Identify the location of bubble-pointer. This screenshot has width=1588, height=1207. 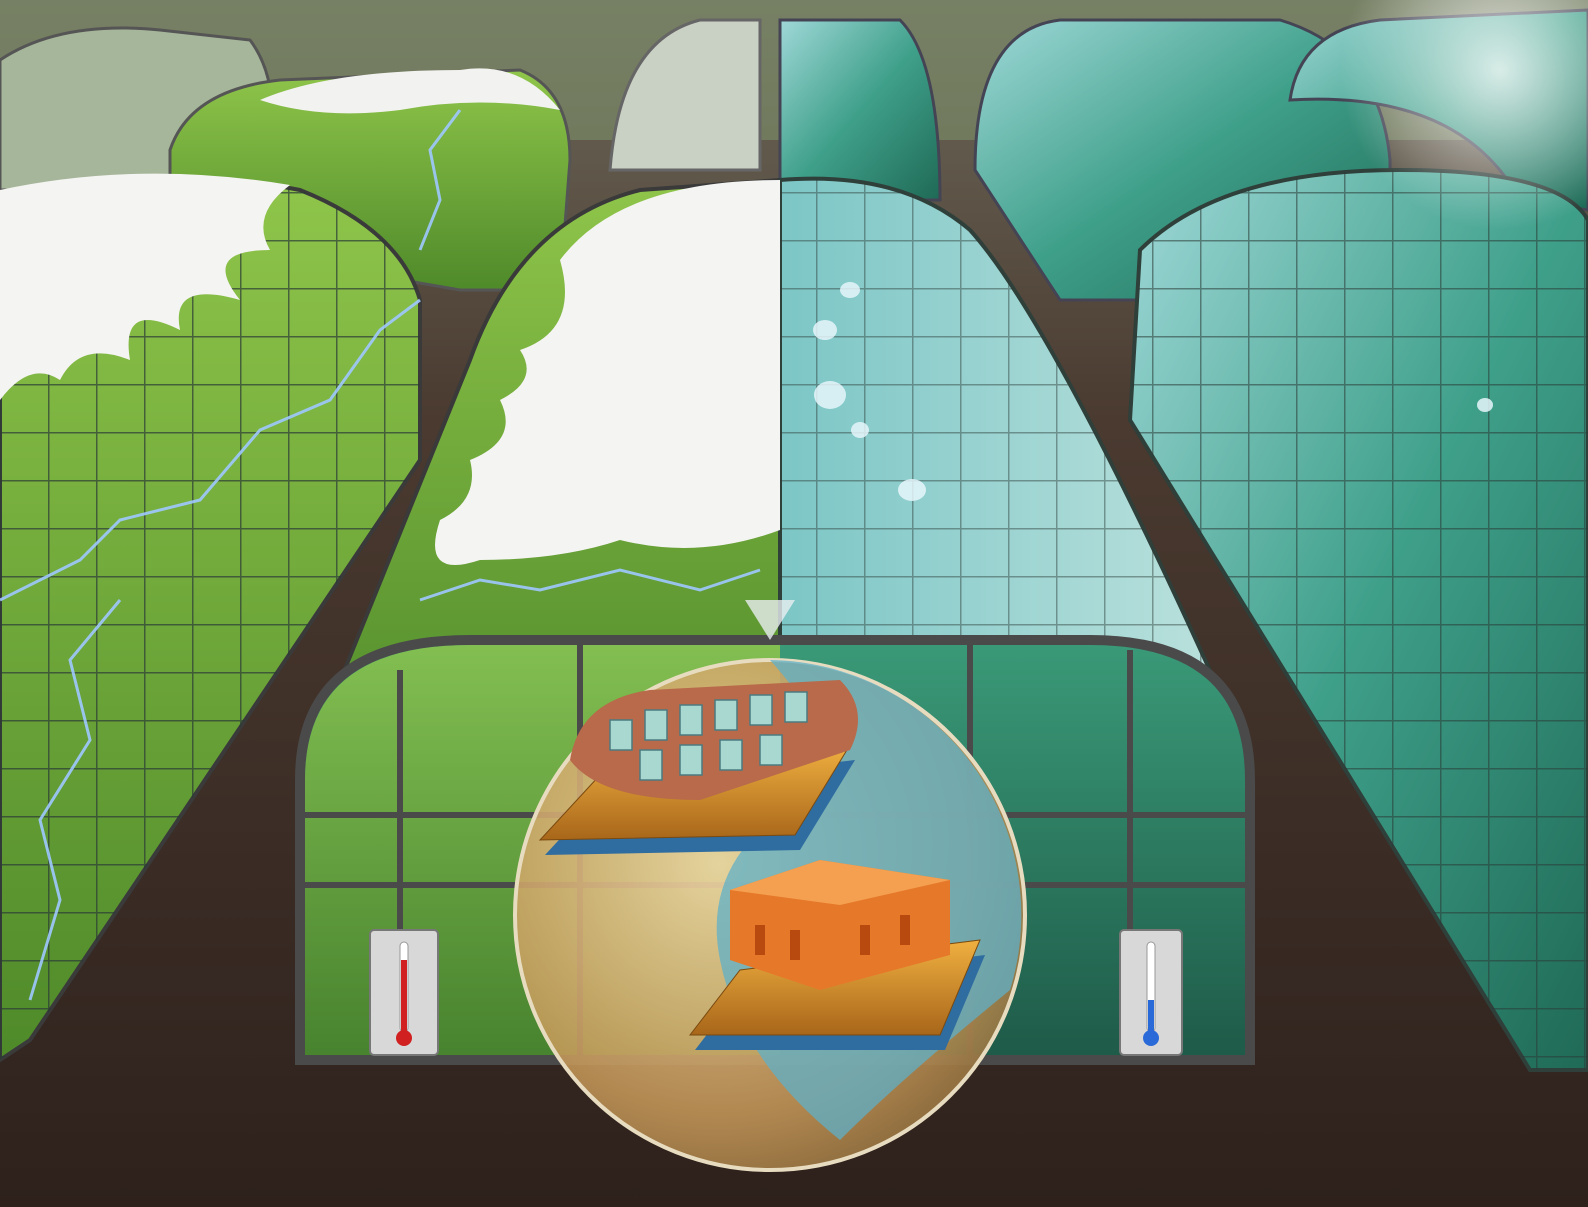
(770, 620).